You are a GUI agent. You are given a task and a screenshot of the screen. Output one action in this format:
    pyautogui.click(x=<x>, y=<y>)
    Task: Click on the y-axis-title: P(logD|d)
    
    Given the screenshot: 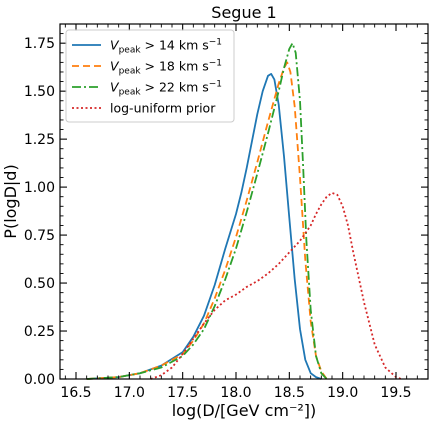 What is the action you would take?
    pyautogui.click(x=10, y=201)
    